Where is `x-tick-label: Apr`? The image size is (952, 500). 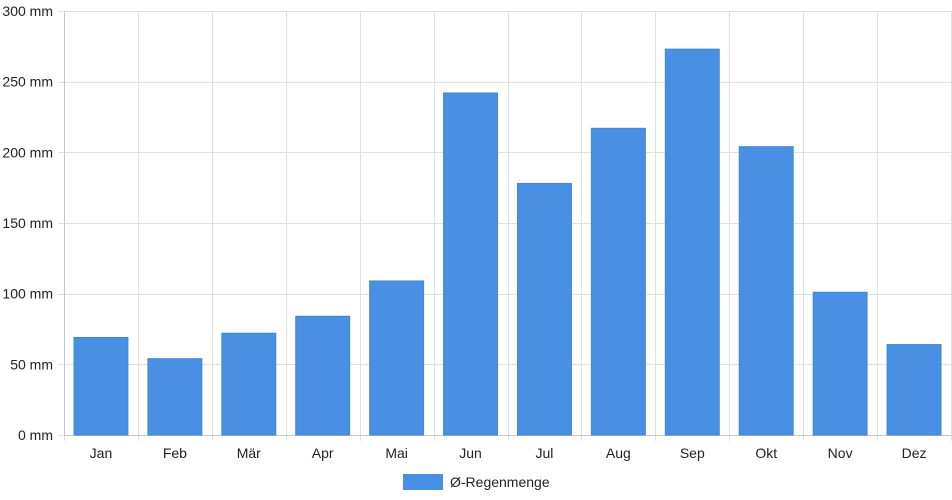 x-tick-label: Apr is located at coordinates (323, 453).